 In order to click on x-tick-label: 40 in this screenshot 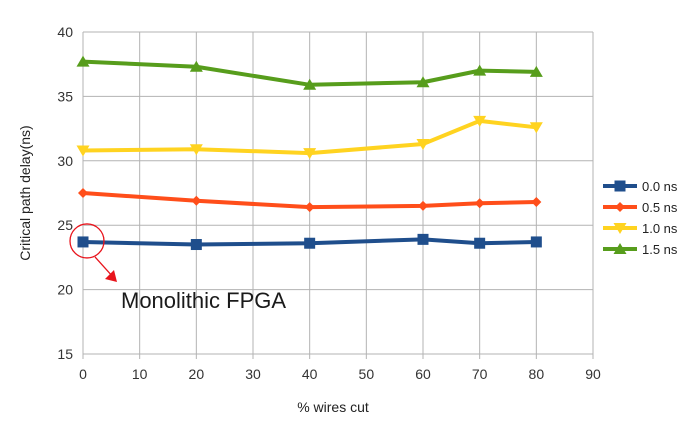, I will do `click(310, 374)`.